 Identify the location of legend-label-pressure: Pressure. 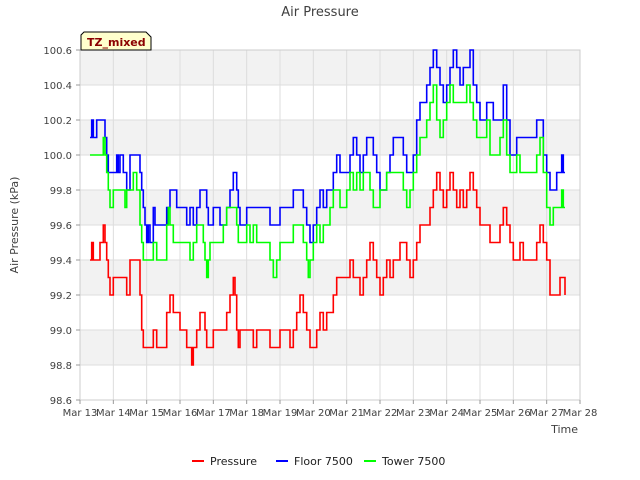
(233, 461).